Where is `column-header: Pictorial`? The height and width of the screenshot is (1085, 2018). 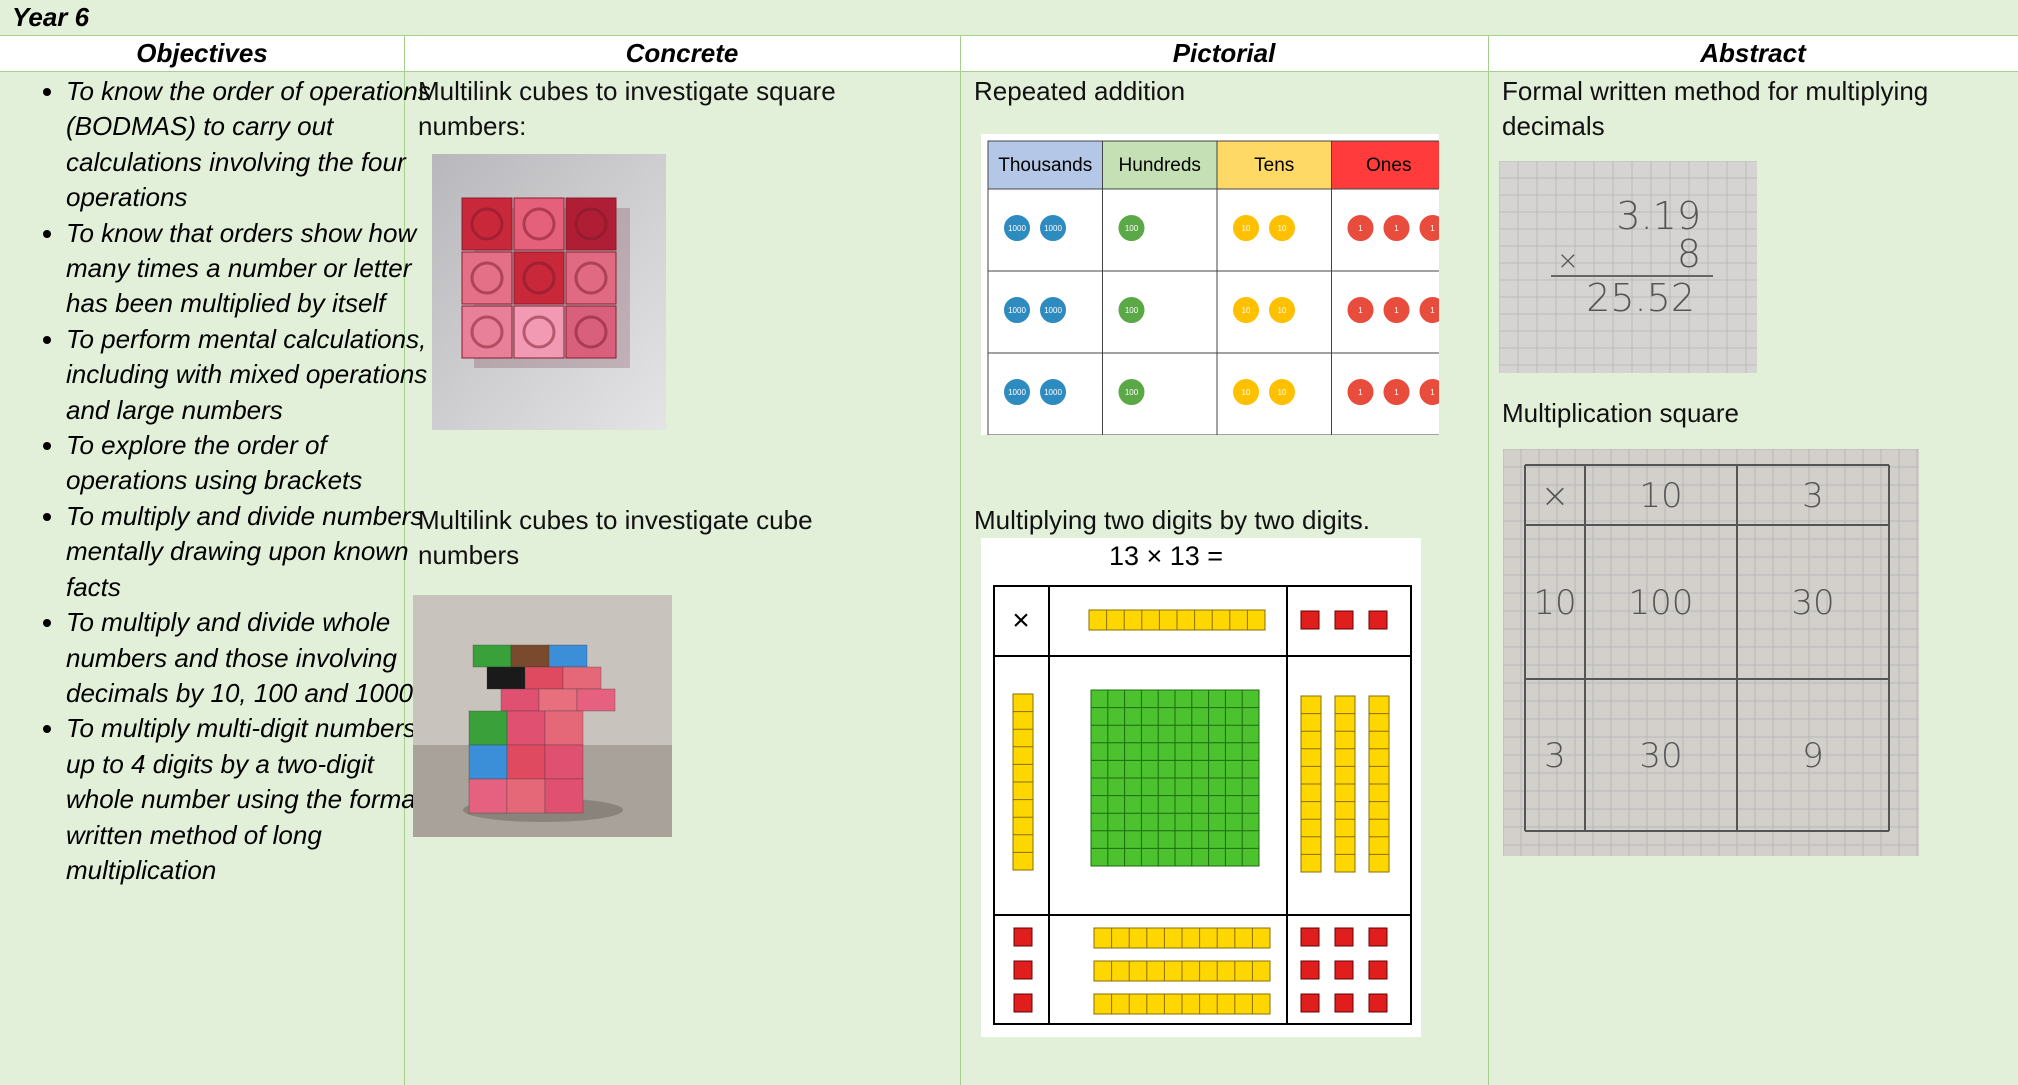
column-header: Pictorial is located at coordinates (1224, 53).